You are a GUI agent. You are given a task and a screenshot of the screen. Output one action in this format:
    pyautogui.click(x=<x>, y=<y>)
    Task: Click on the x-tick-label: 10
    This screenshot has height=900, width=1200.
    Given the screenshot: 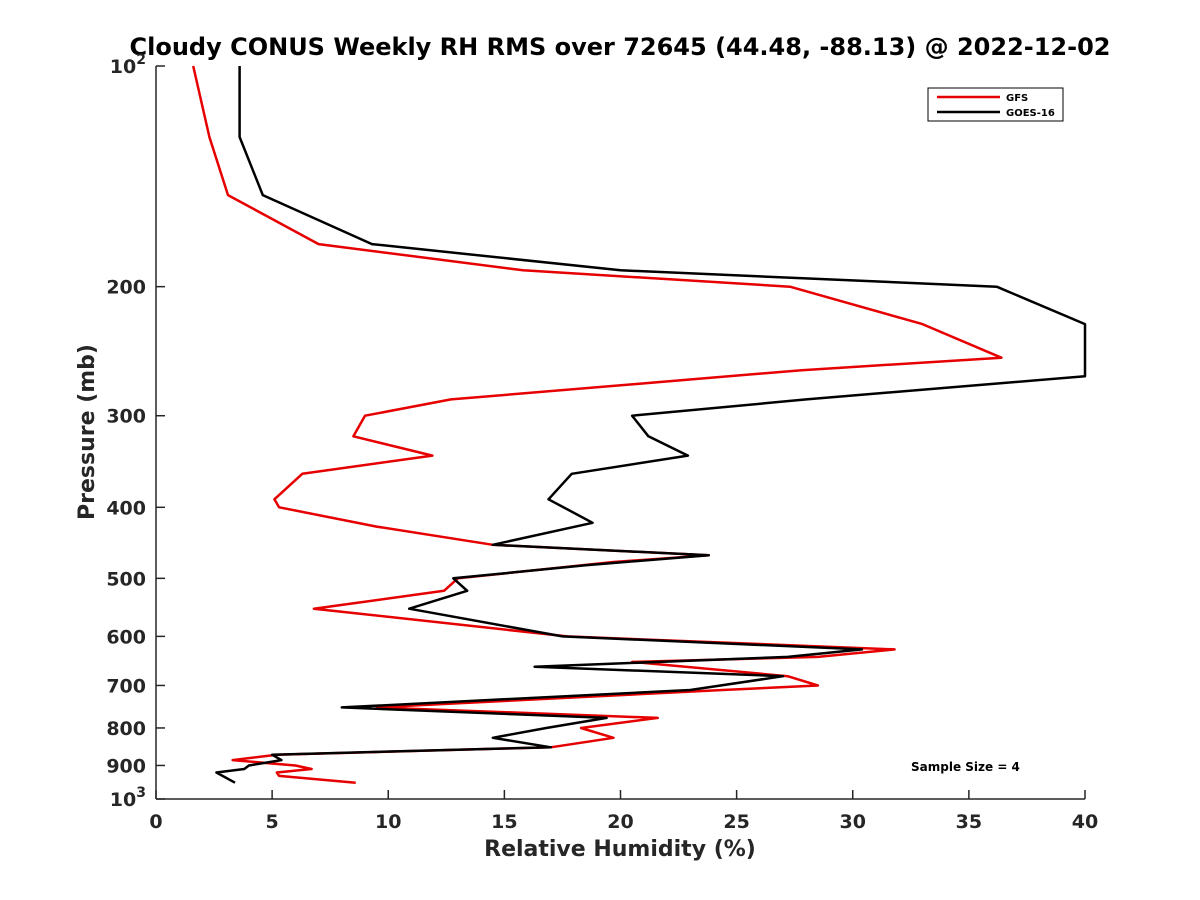 What is the action you would take?
    pyautogui.click(x=388, y=822)
    